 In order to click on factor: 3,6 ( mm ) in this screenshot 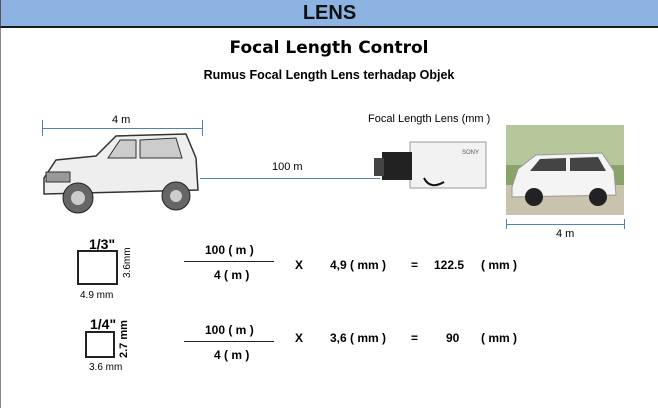, I will do `click(358, 338)`.